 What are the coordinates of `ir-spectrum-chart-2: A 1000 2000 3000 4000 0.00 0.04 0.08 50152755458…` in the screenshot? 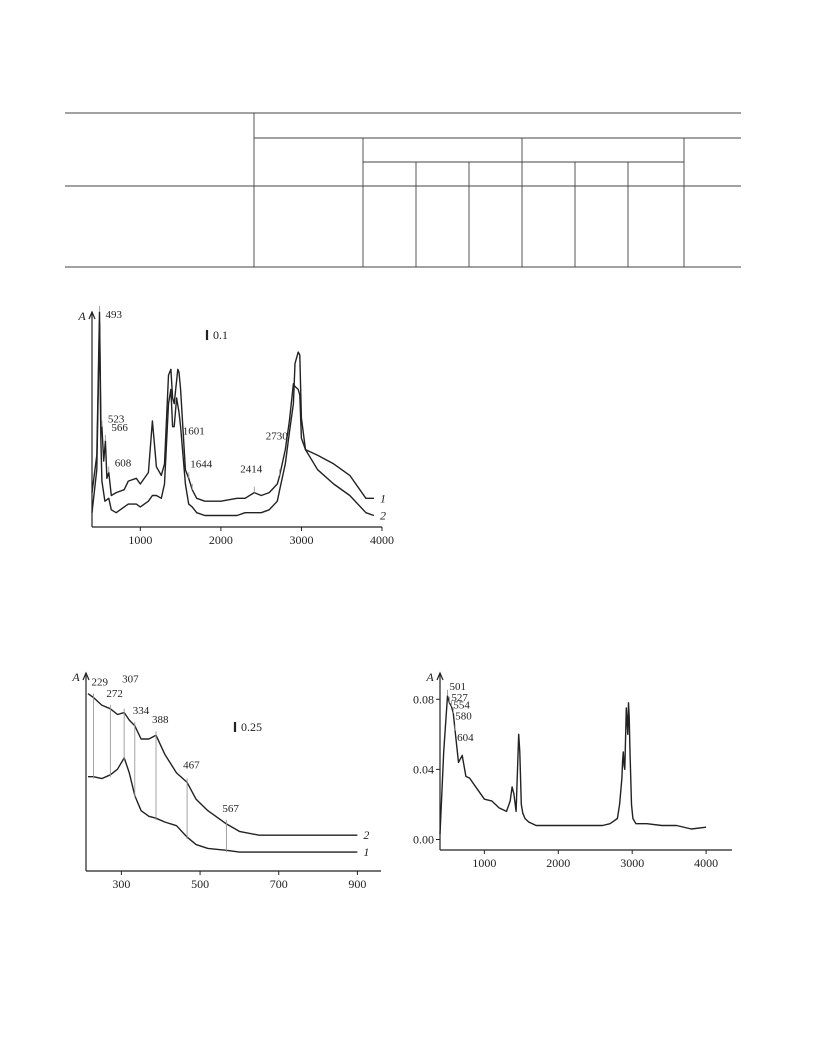 It's located at (572, 770).